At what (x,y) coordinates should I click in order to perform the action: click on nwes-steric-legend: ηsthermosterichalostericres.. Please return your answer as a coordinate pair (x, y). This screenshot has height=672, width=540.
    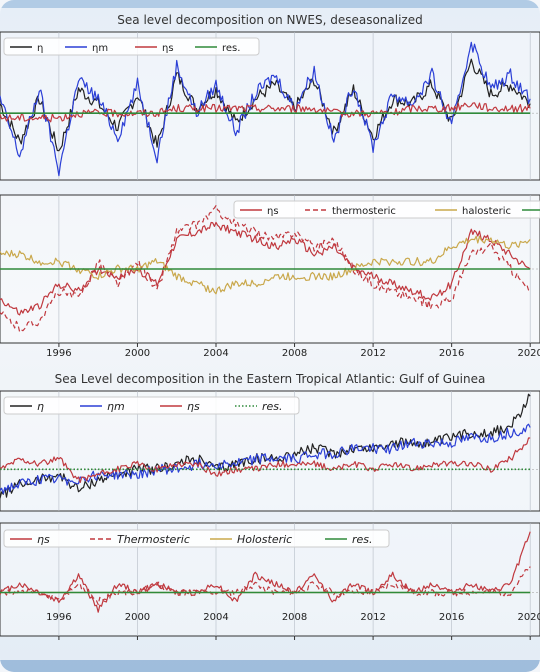
    Looking at the image, I should click on (386, 209).